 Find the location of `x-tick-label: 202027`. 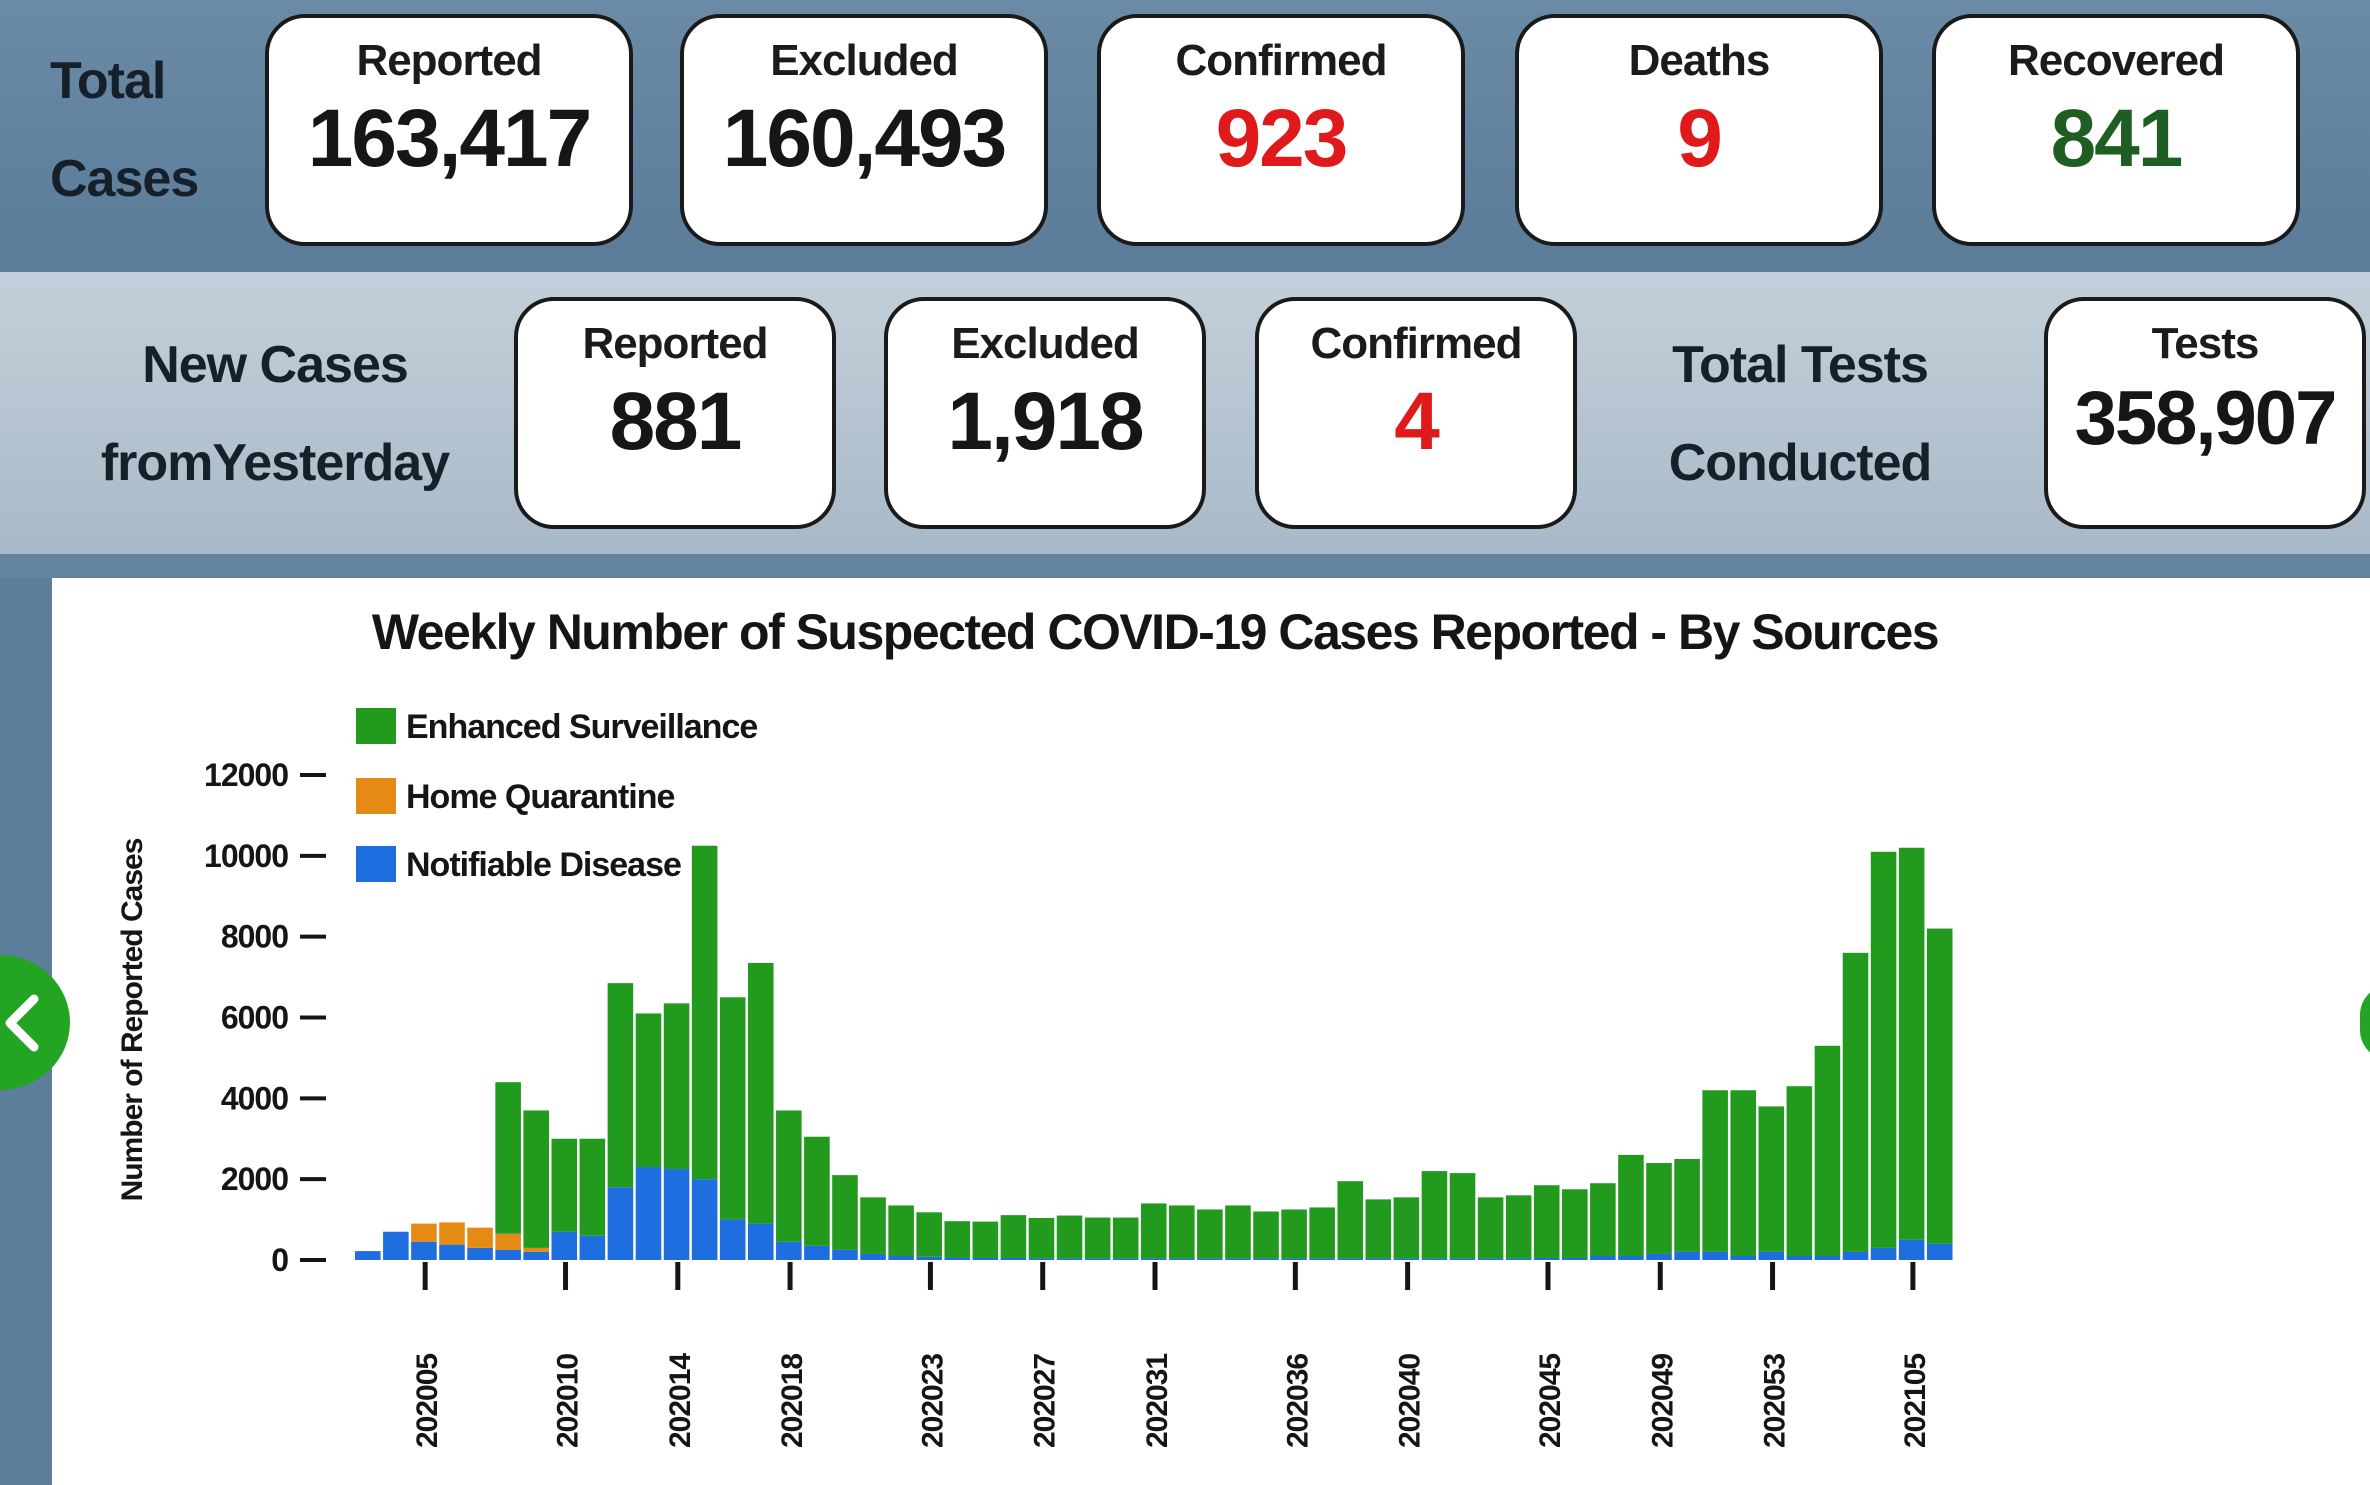

x-tick-label: 202027 is located at coordinates (1045, 1401).